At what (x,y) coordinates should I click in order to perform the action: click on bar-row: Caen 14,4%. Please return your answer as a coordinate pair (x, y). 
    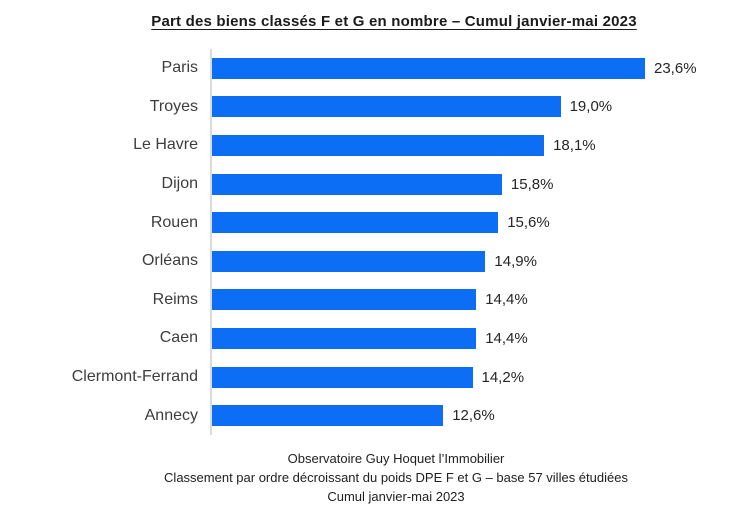
    Looking at the image, I should click on (376, 338).